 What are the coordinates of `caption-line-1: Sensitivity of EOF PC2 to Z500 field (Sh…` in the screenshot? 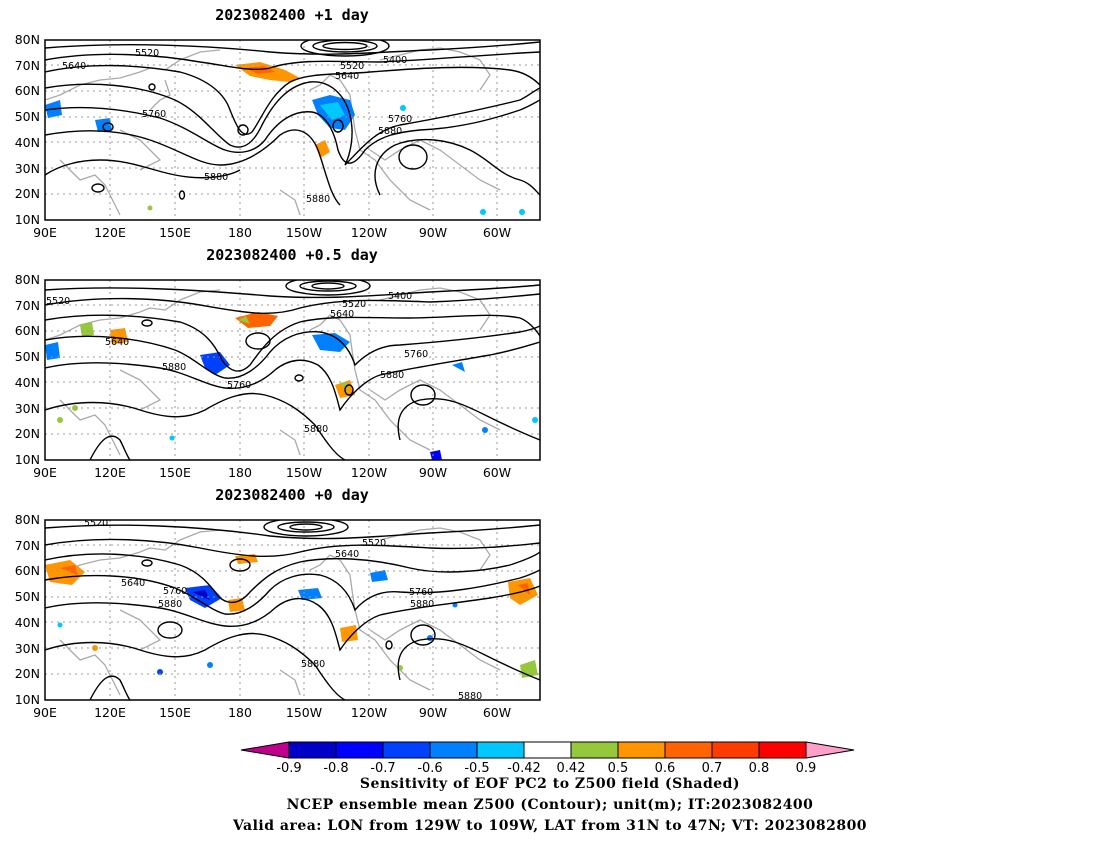 It's located at (550, 784).